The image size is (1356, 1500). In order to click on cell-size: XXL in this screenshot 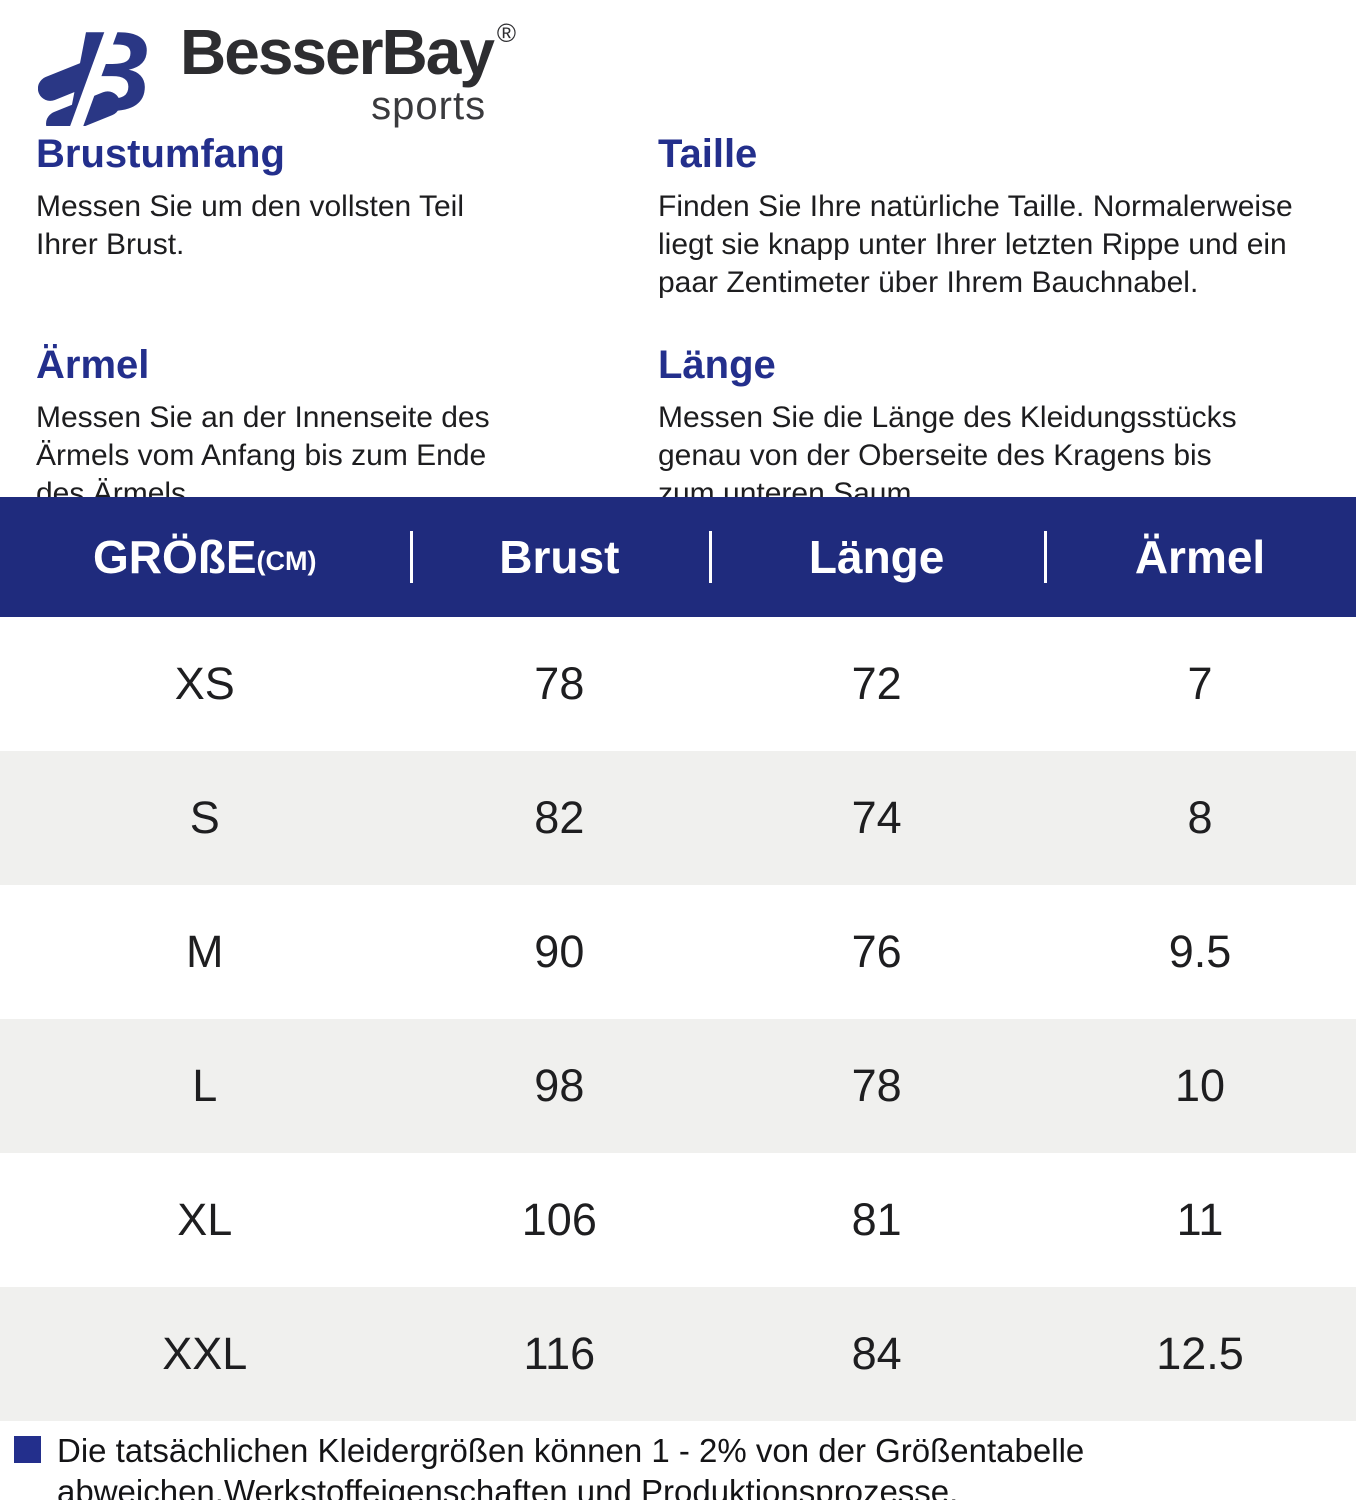, I will do `click(205, 1353)`.